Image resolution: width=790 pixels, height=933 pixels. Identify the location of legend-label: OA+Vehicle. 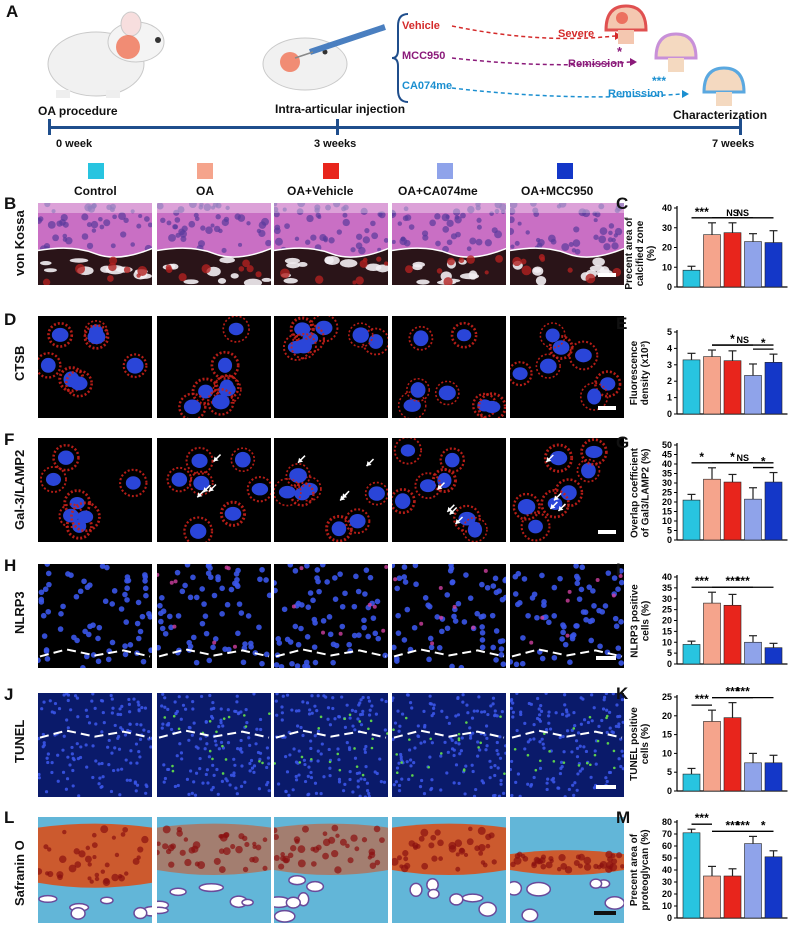
(320, 191).